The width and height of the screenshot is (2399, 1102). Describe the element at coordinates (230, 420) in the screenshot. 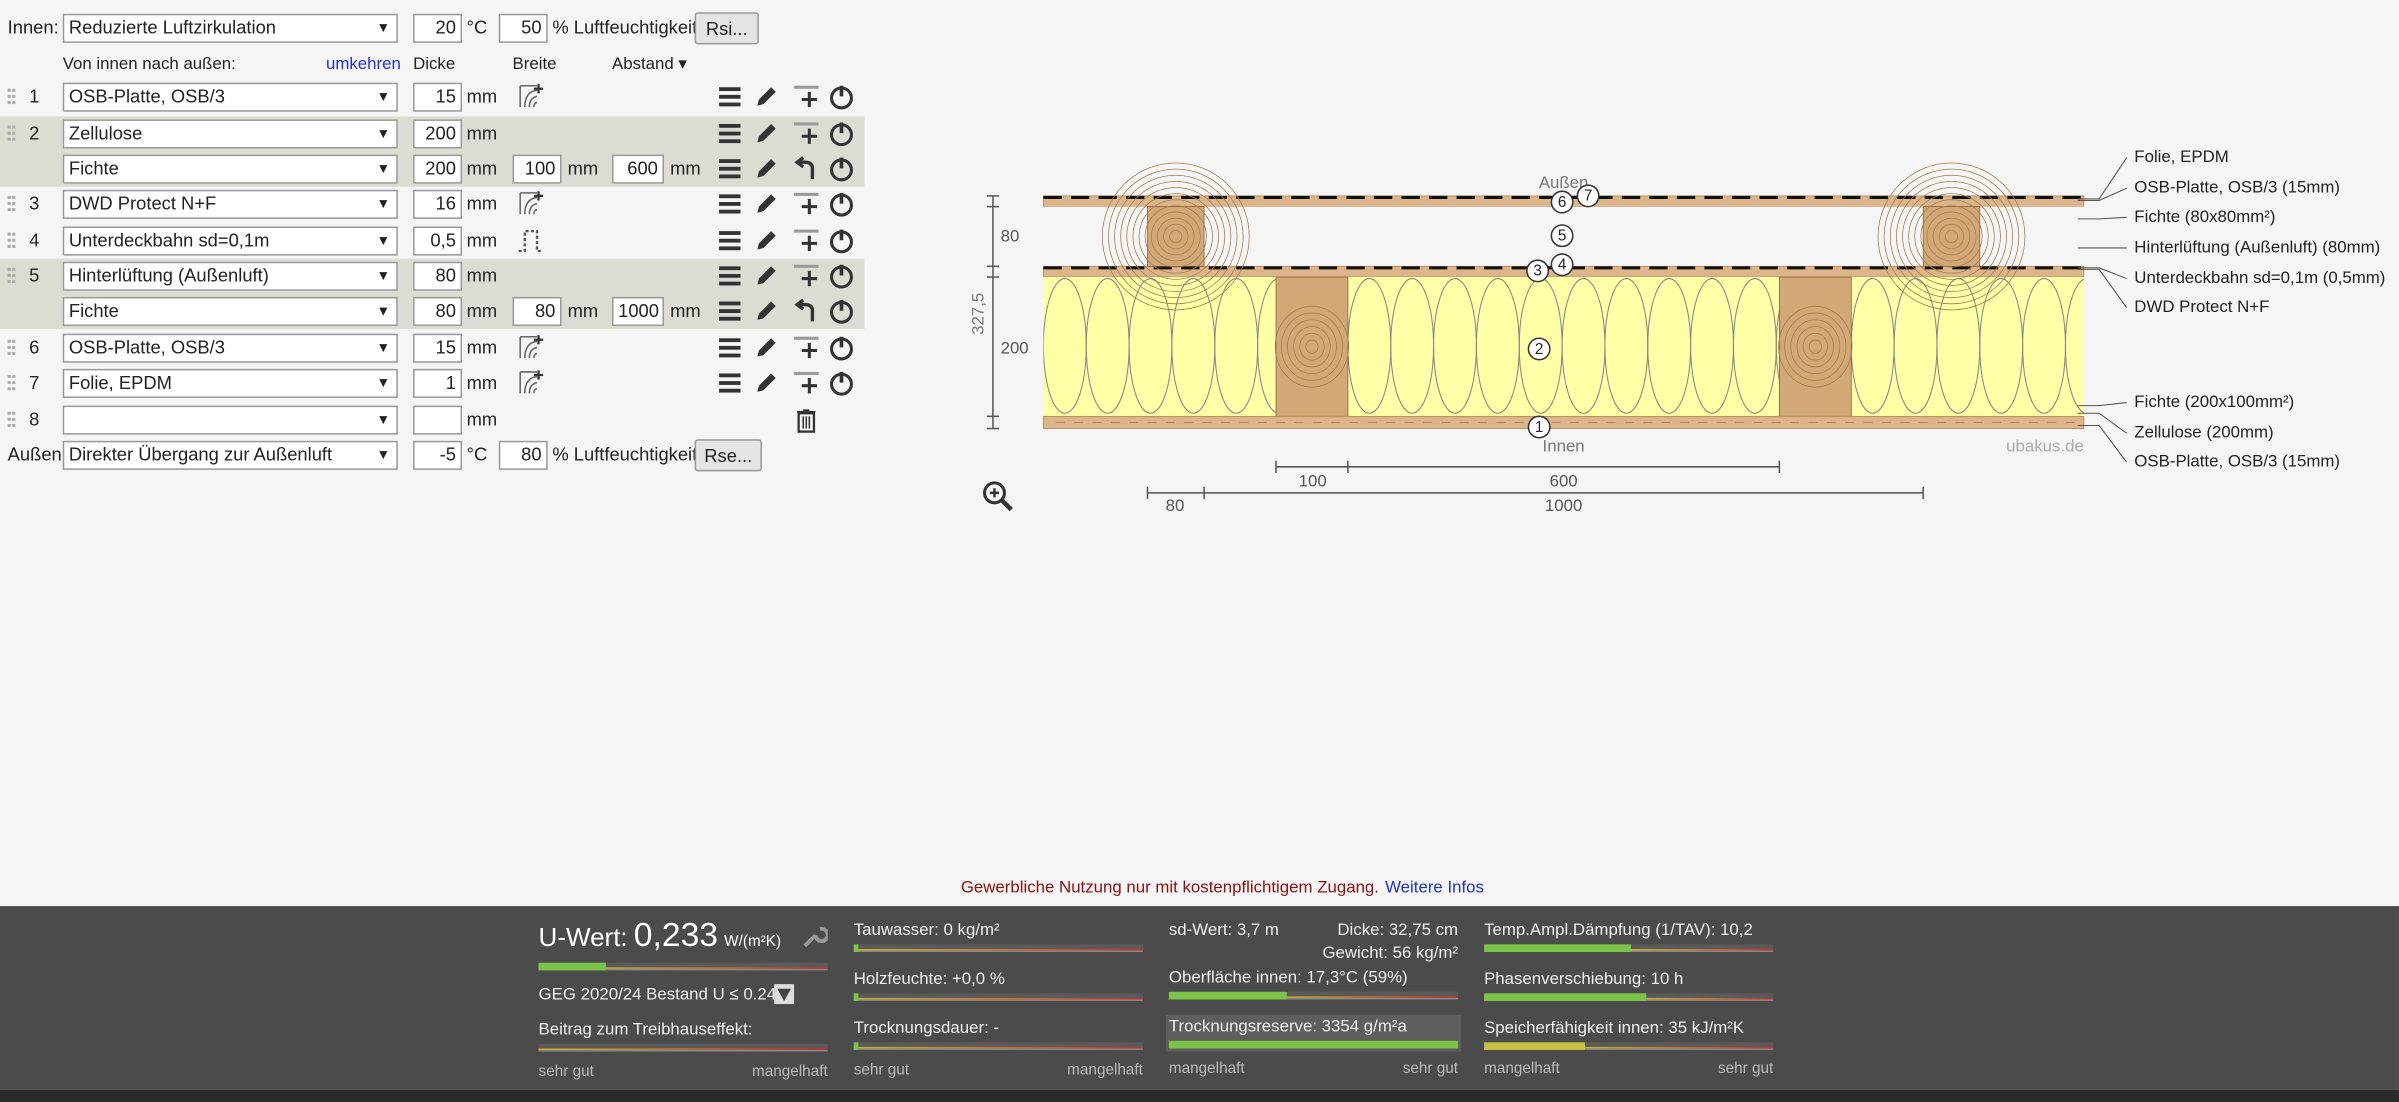

I see `material-select: ▼` at that location.